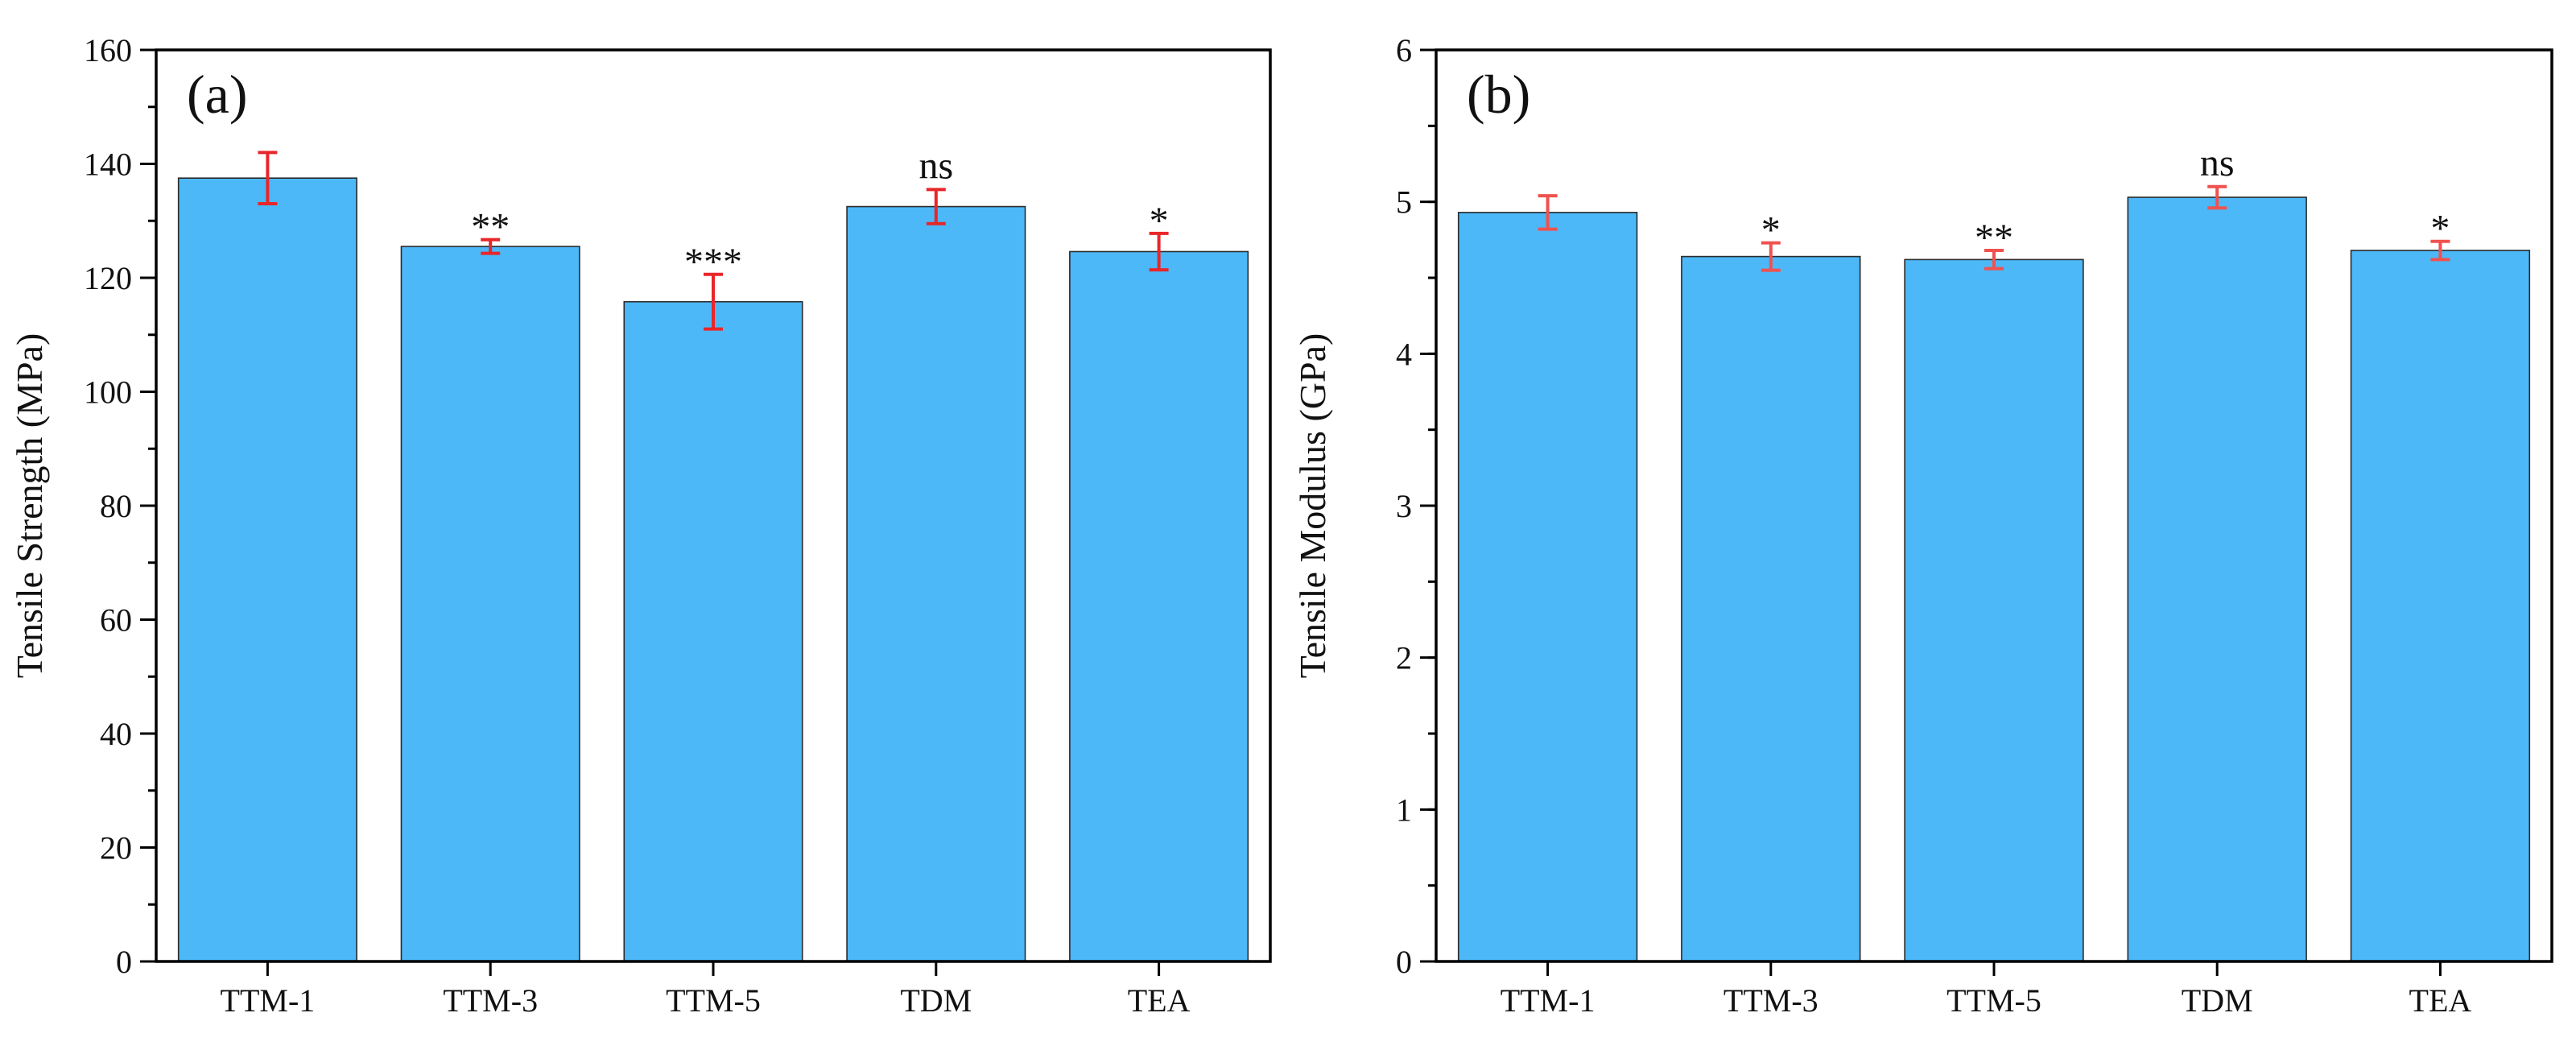  Describe the element at coordinates (116, 621) in the screenshot. I see `y-tick-label: 60` at that location.